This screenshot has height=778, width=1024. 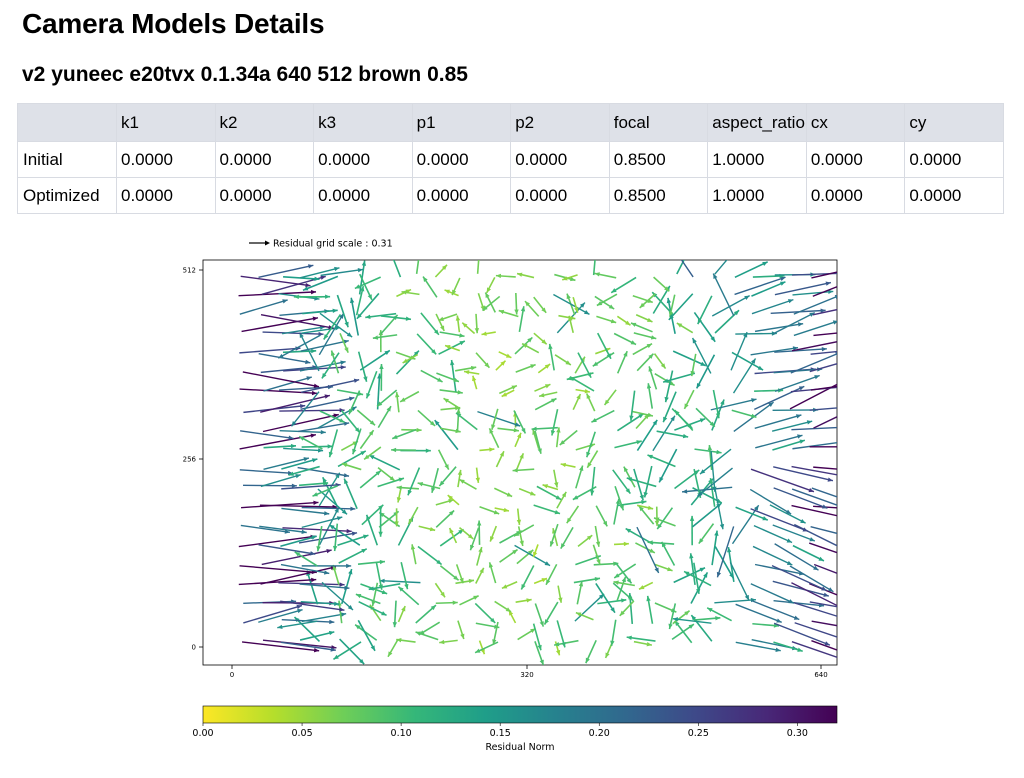 I want to click on cell-focal: 0.8500, so click(x=658, y=195).